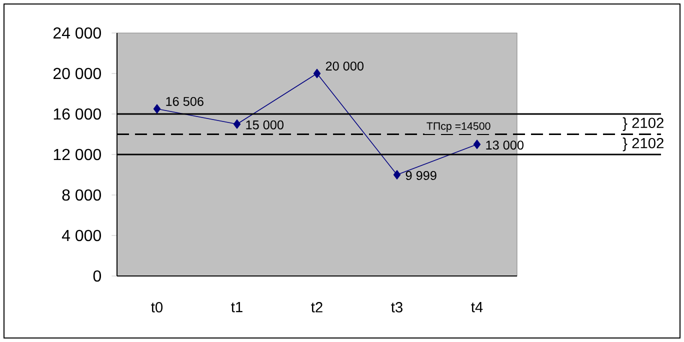 This screenshot has width=684, height=342. What do you see at coordinates (396, 307) in the screenshot?
I see `x-tick-label: t3` at bounding box center [396, 307].